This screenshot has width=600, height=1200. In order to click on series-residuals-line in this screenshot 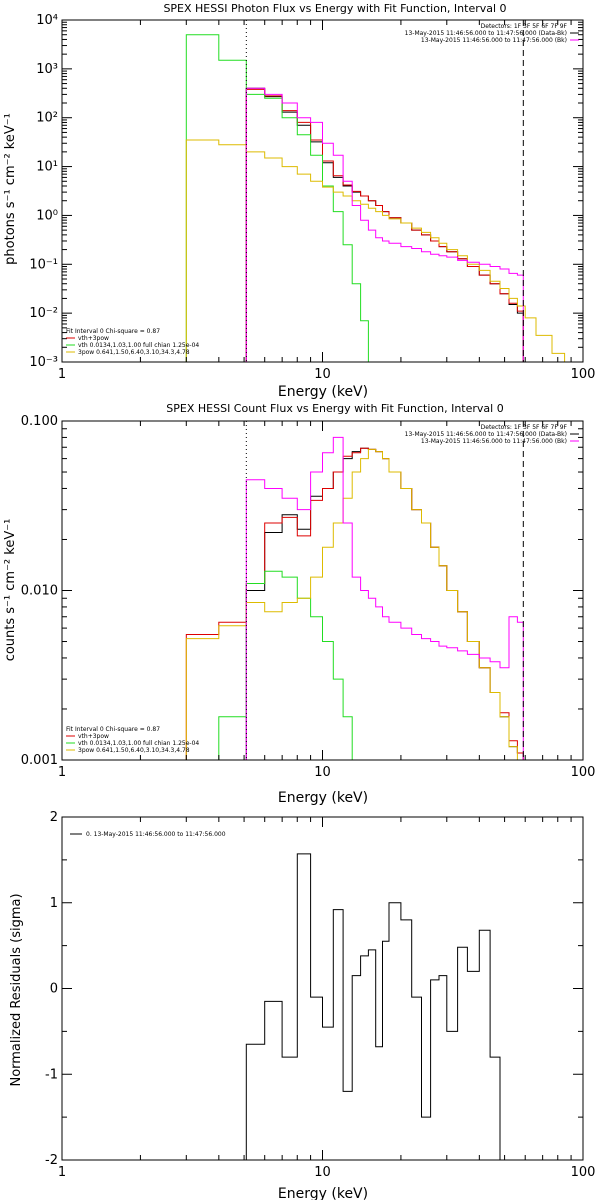, I will do `click(384, 1006)`.